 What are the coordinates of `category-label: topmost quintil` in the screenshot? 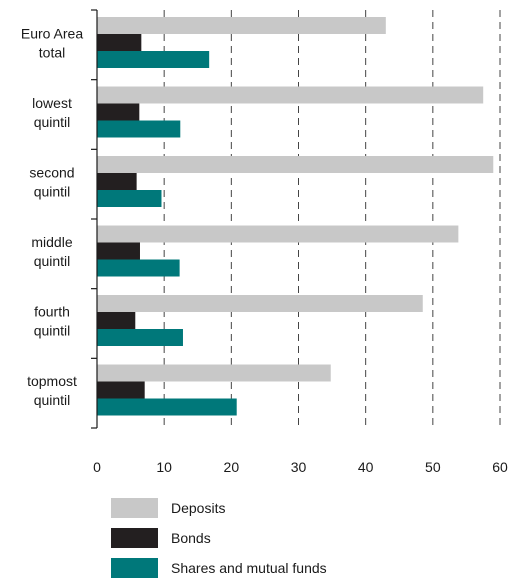 It's located at (52, 390).